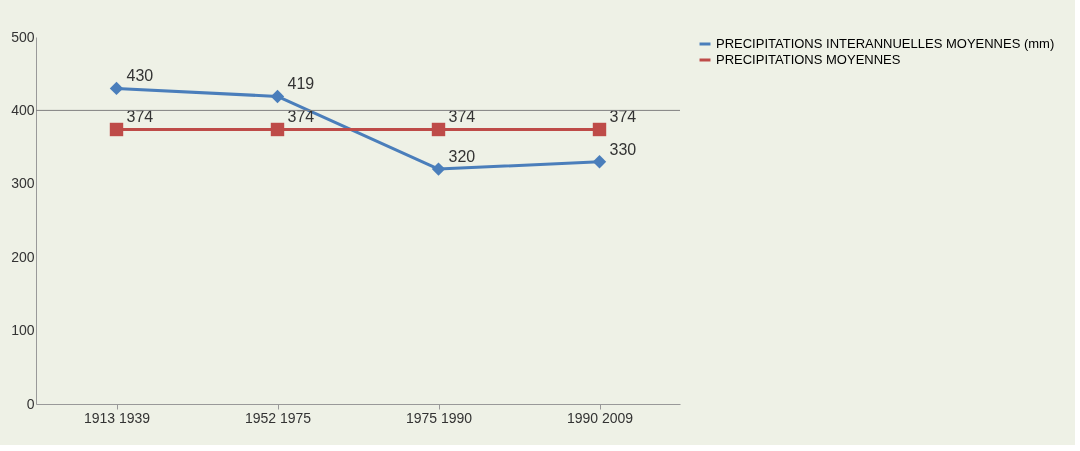 The height and width of the screenshot is (451, 1080). Describe the element at coordinates (30, 403) in the screenshot. I see `y-tick-label: 0` at that location.